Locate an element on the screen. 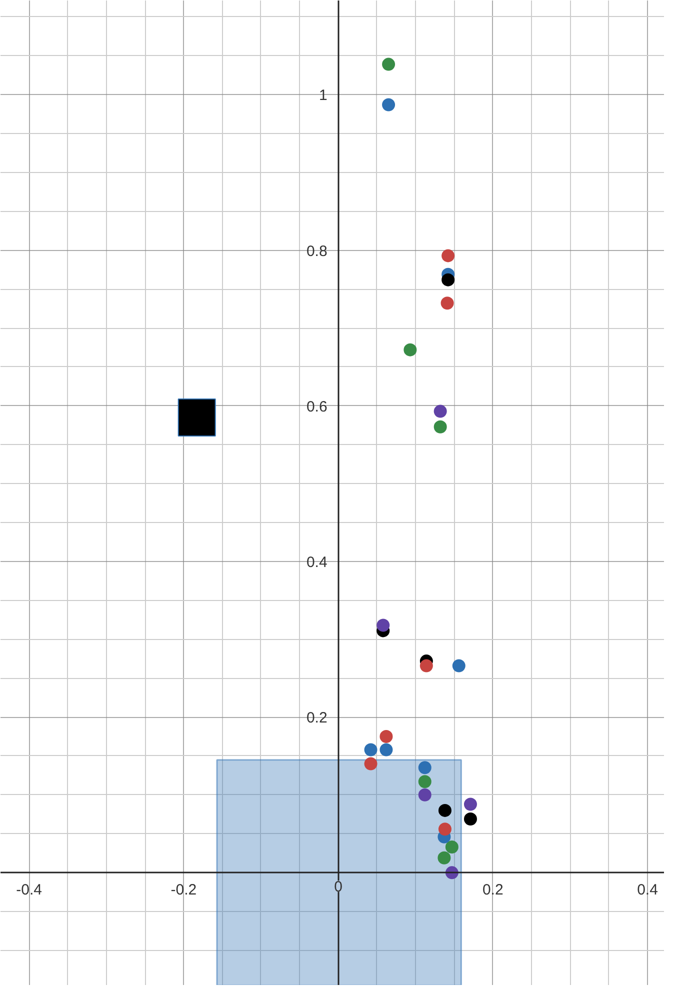 The image size is (676, 999). x-tick-label: 0.4 is located at coordinates (647, 890).